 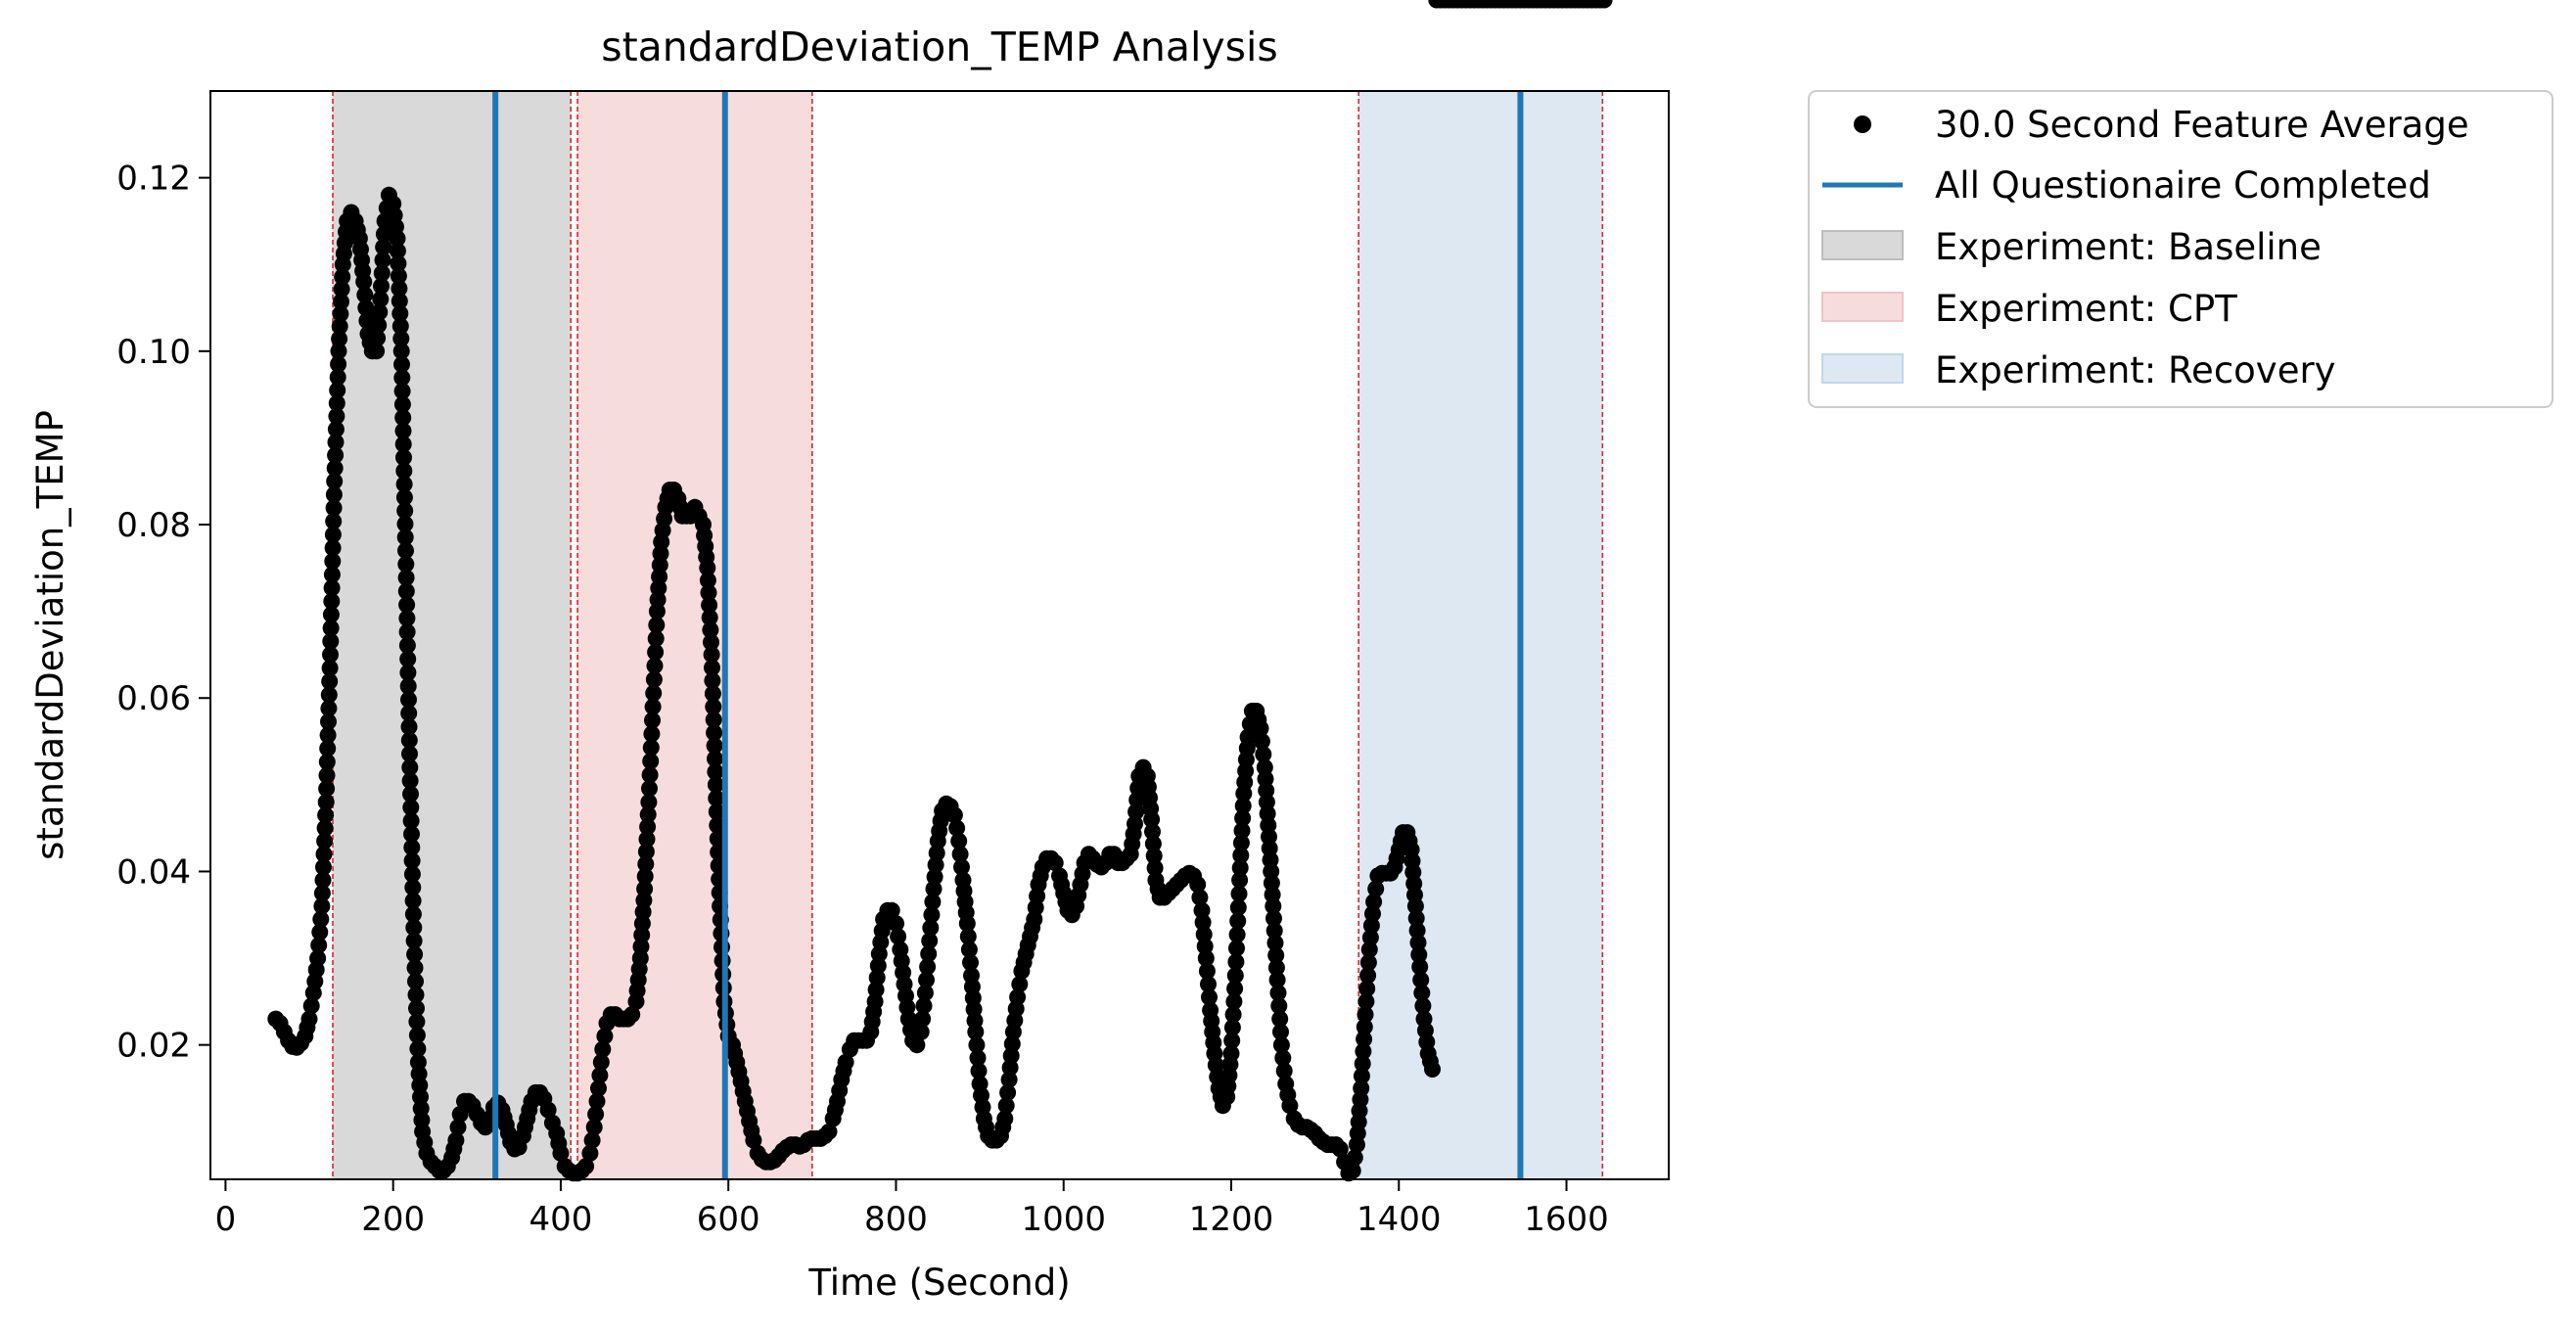 I want to click on legend-frame, so click(x=2180, y=249).